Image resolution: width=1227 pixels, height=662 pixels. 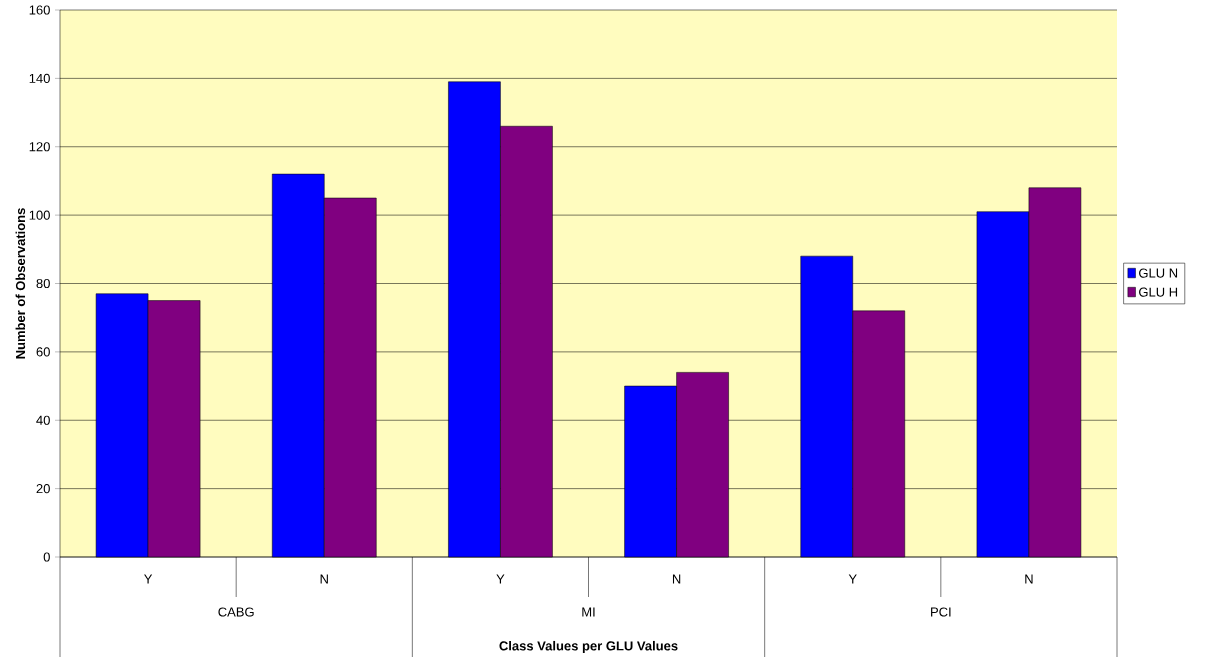 I want to click on y-tick-label: 140, so click(x=39, y=78).